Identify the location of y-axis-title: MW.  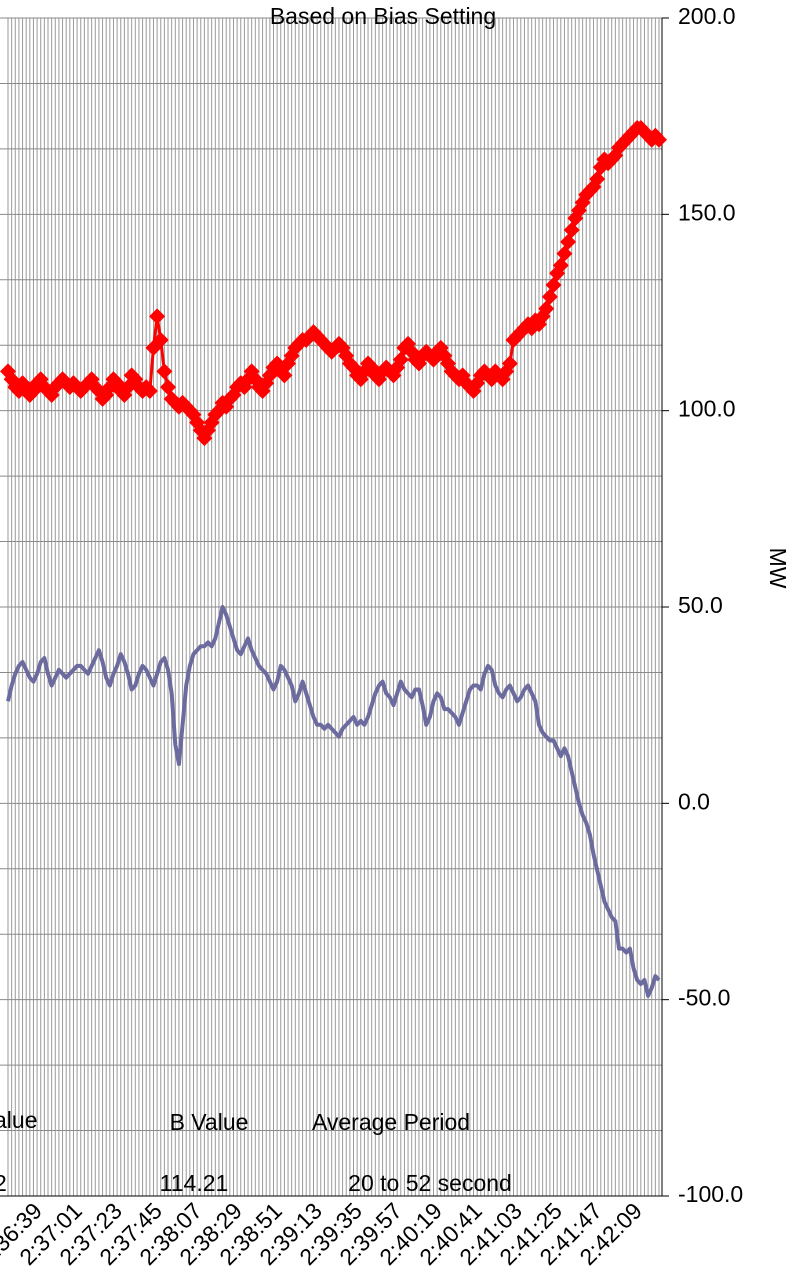
(778, 568).